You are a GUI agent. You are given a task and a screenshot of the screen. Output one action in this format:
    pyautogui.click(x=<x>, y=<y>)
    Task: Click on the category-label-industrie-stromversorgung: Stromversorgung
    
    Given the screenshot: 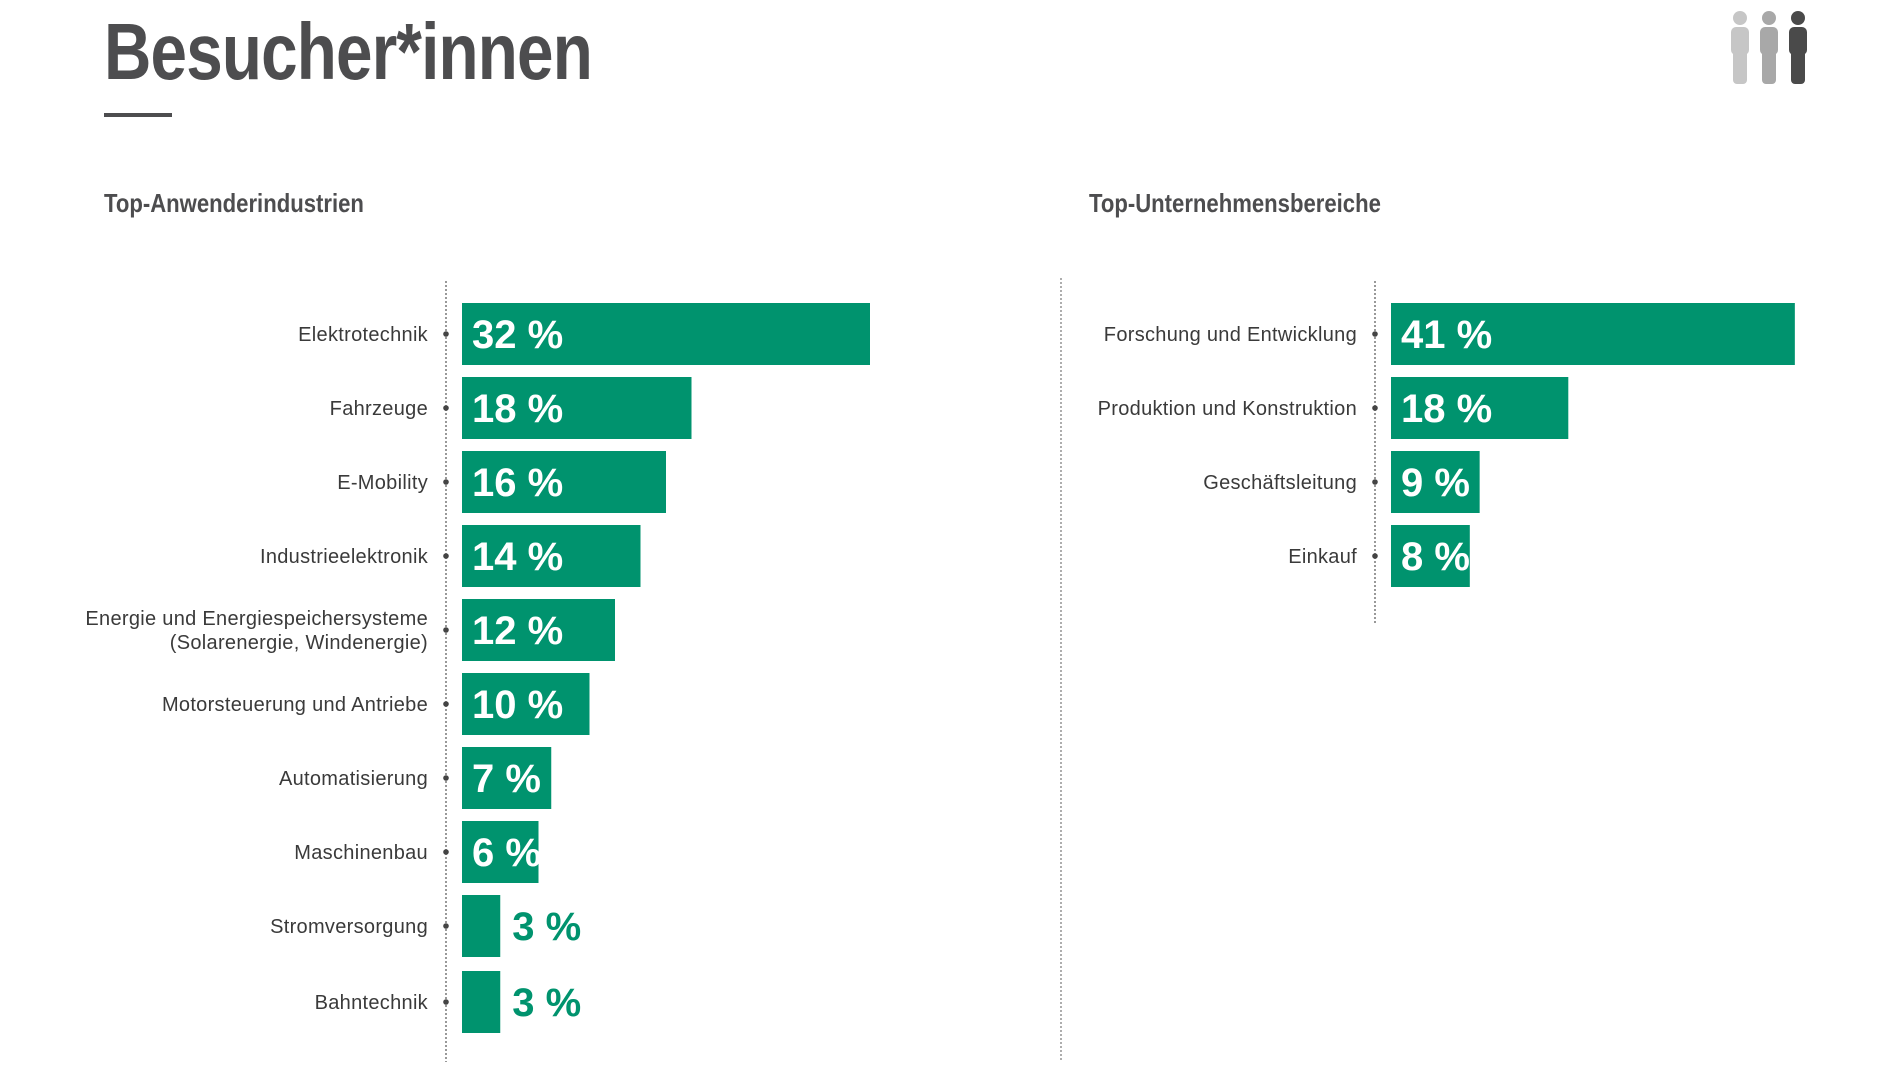 What is the action you would take?
    pyautogui.click(x=349, y=927)
    